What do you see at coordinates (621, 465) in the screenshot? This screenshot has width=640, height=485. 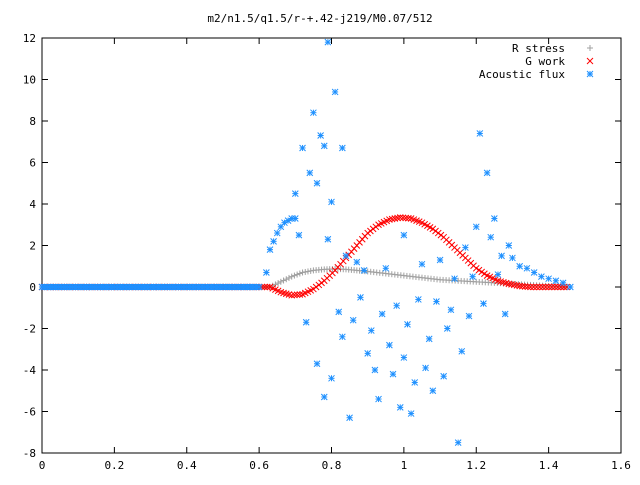 I see `x-tick-label: 1.6` at bounding box center [621, 465].